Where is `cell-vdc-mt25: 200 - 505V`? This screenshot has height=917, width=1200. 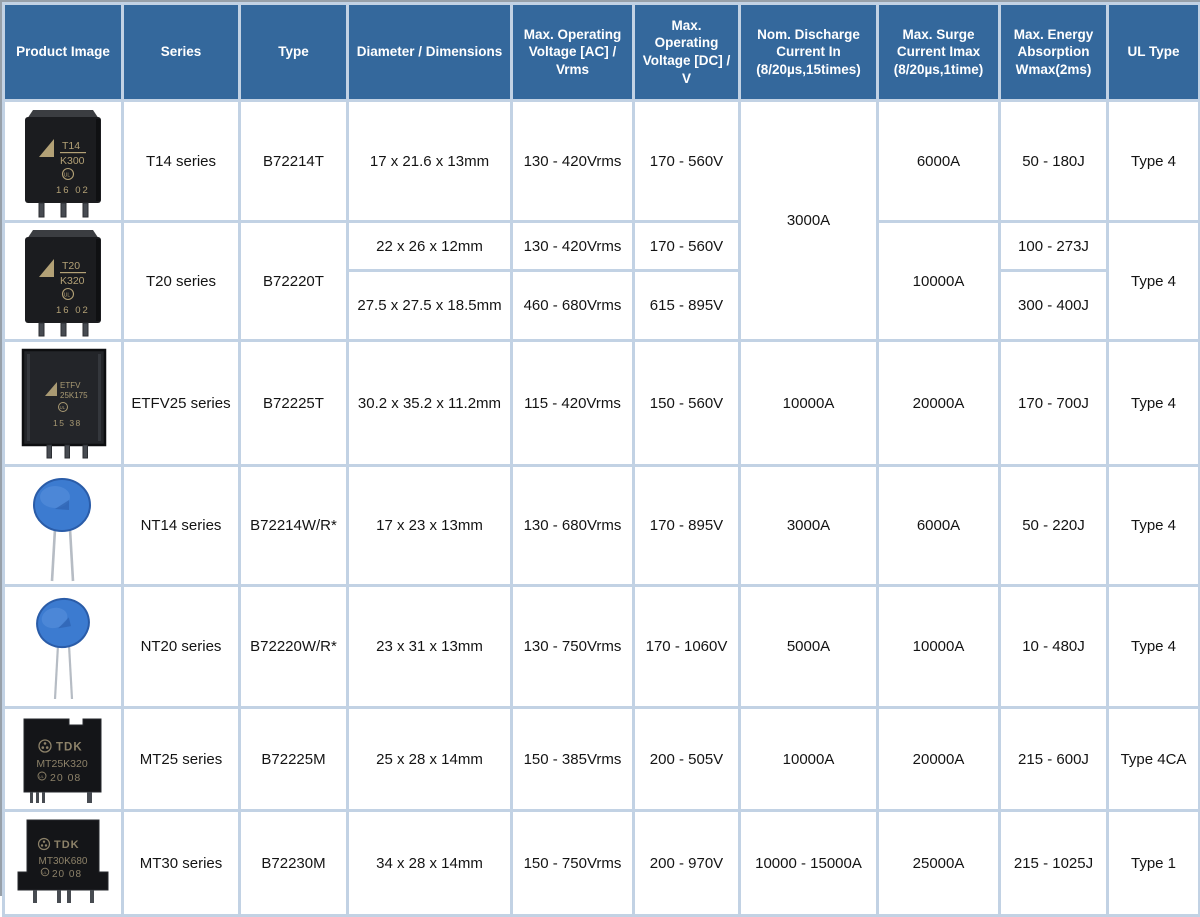 cell-vdc-mt25: 200 - 505V is located at coordinates (686, 759).